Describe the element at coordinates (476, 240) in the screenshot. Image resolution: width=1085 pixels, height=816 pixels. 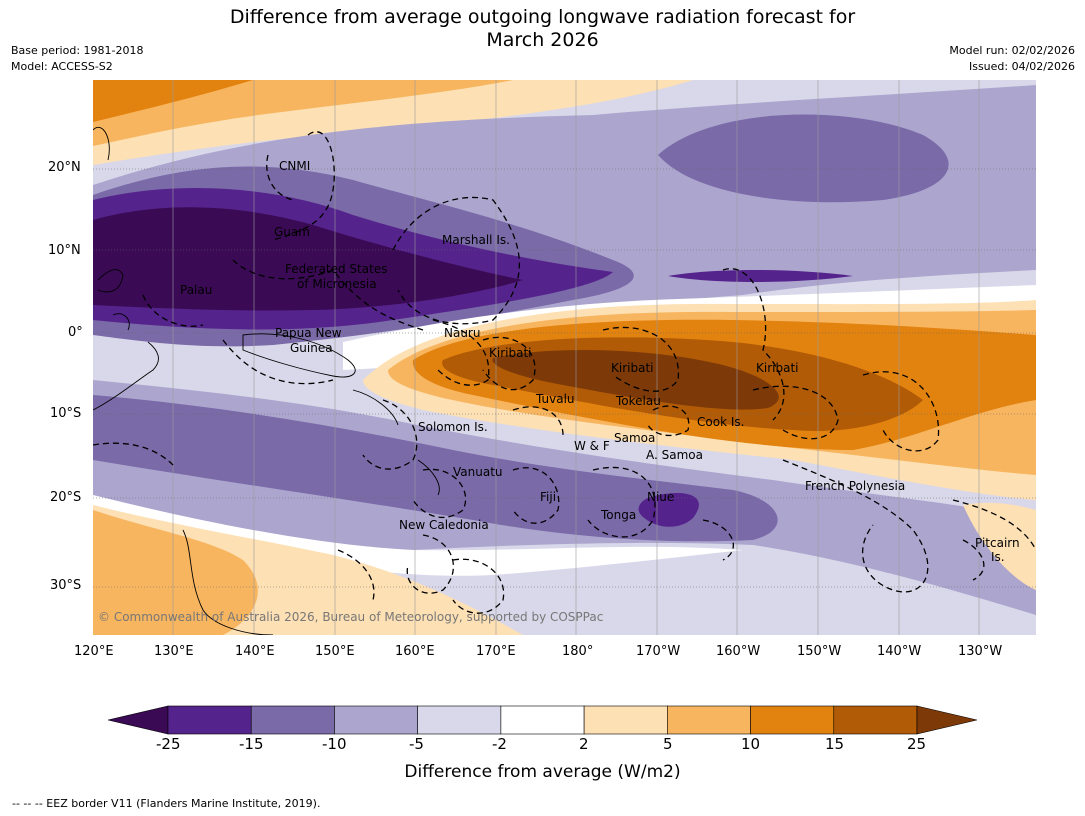
I see `label-marshall: Marshall Is.` at that location.